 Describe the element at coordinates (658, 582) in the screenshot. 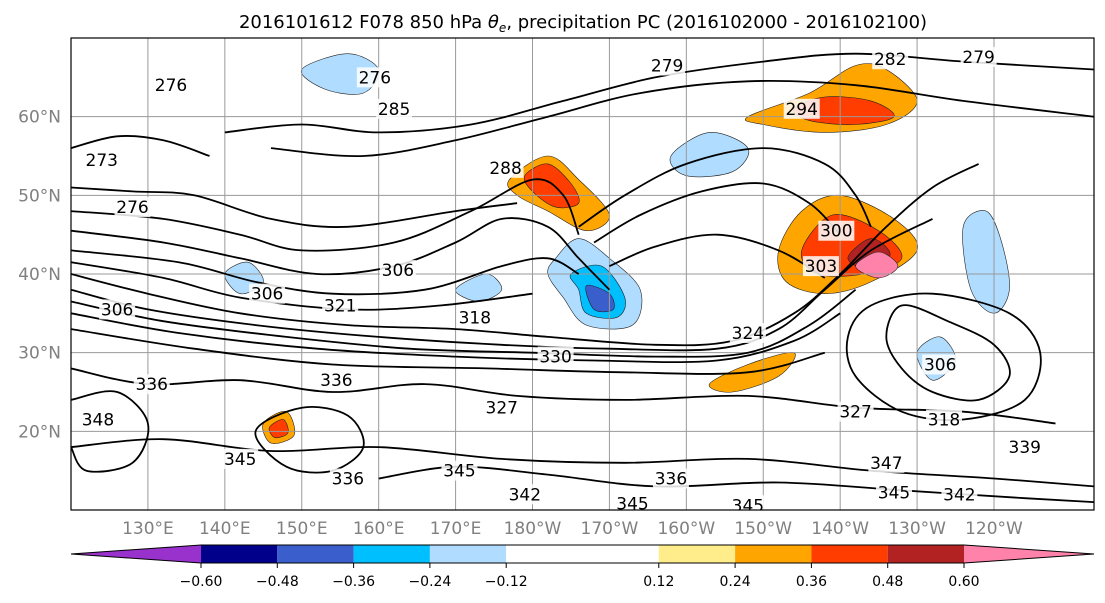

I see `colorbar-tick-label-5: 0.12` at that location.